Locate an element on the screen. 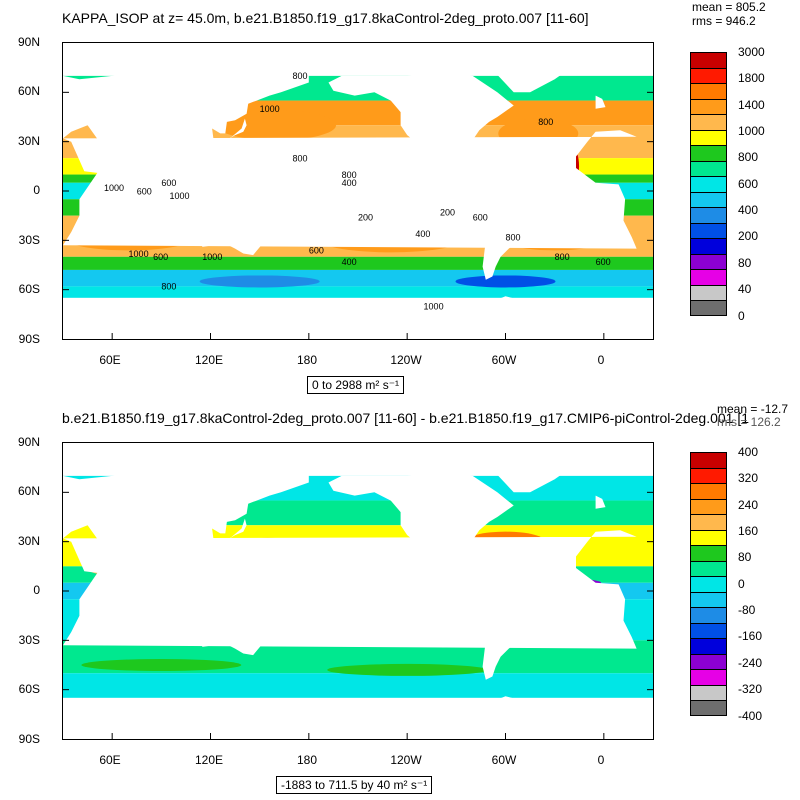 Image resolution: width=800 pixels, height=800 pixels. lat-label: 30N is located at coordinates (28, 141).